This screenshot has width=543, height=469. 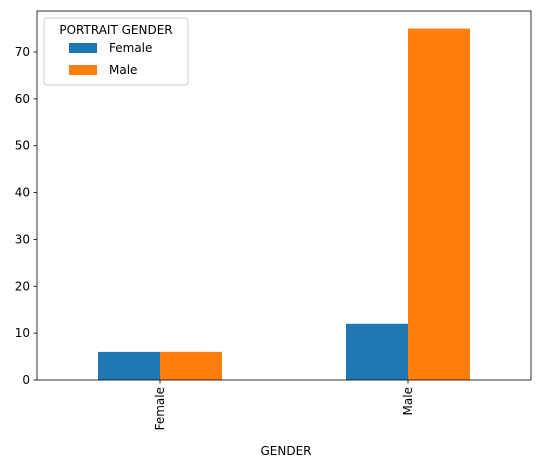 I want to click on y-tick-label: 50, so click(x=22, y=146).